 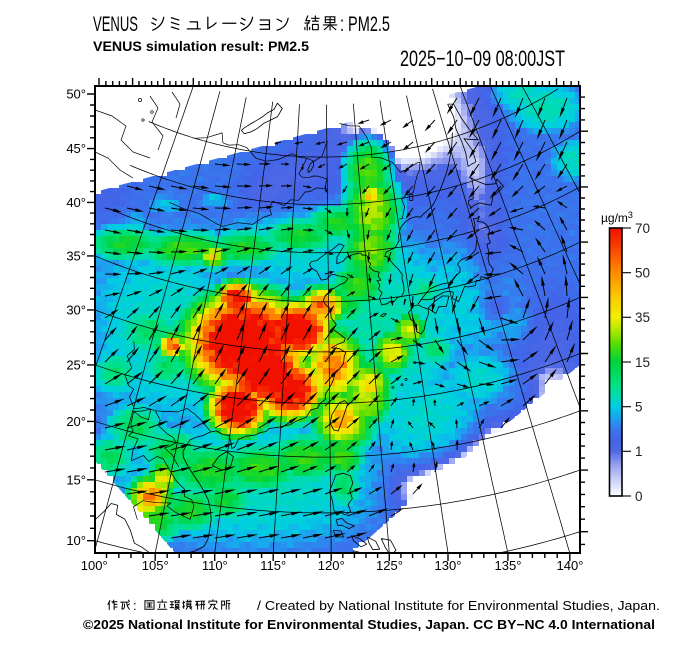 What do you see at coordinates (76, 421) in the screenshot?
I see `svg-text: 20°` at bounding box center [76, 421].